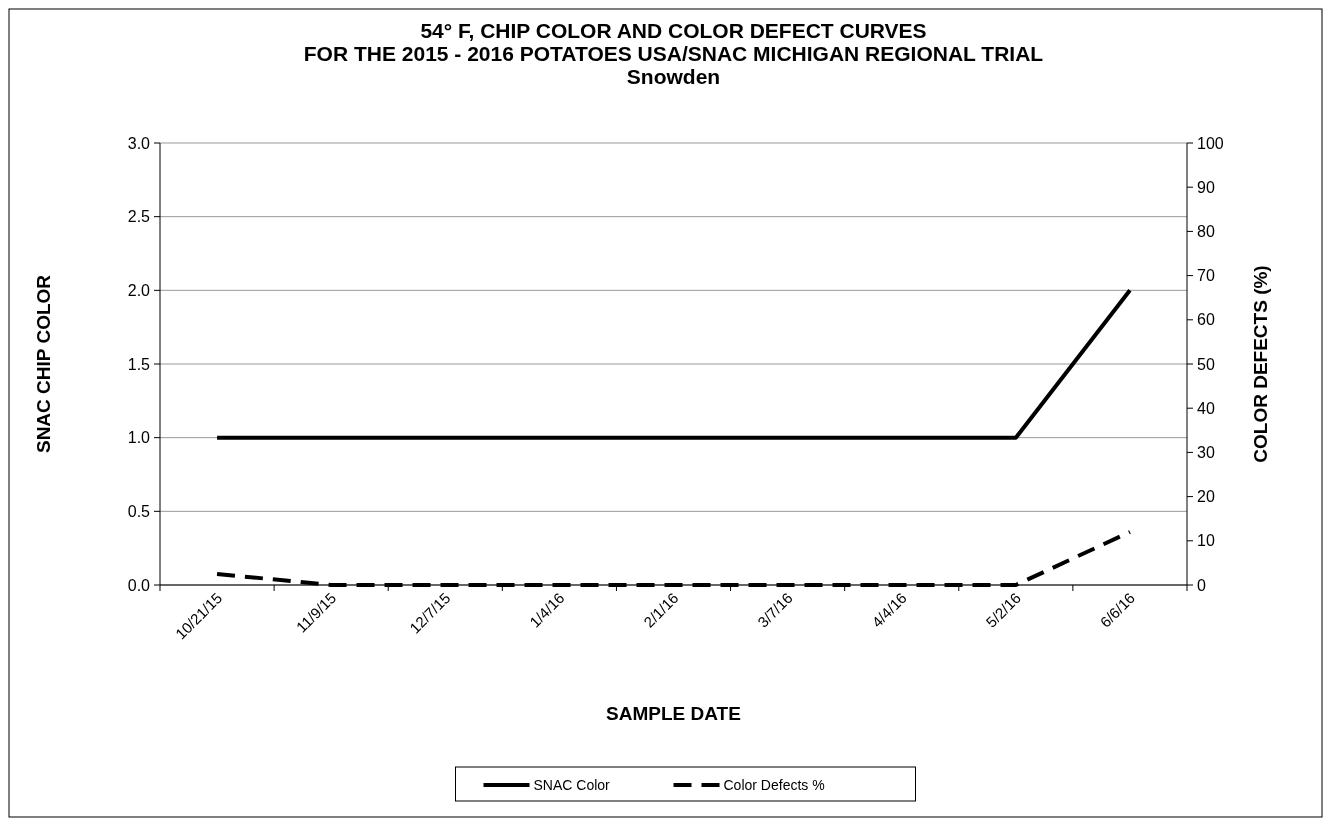  Describe the element at coordinates (1201, 585) in the screenshot. I see `y2-tick-label: 0` at that location.